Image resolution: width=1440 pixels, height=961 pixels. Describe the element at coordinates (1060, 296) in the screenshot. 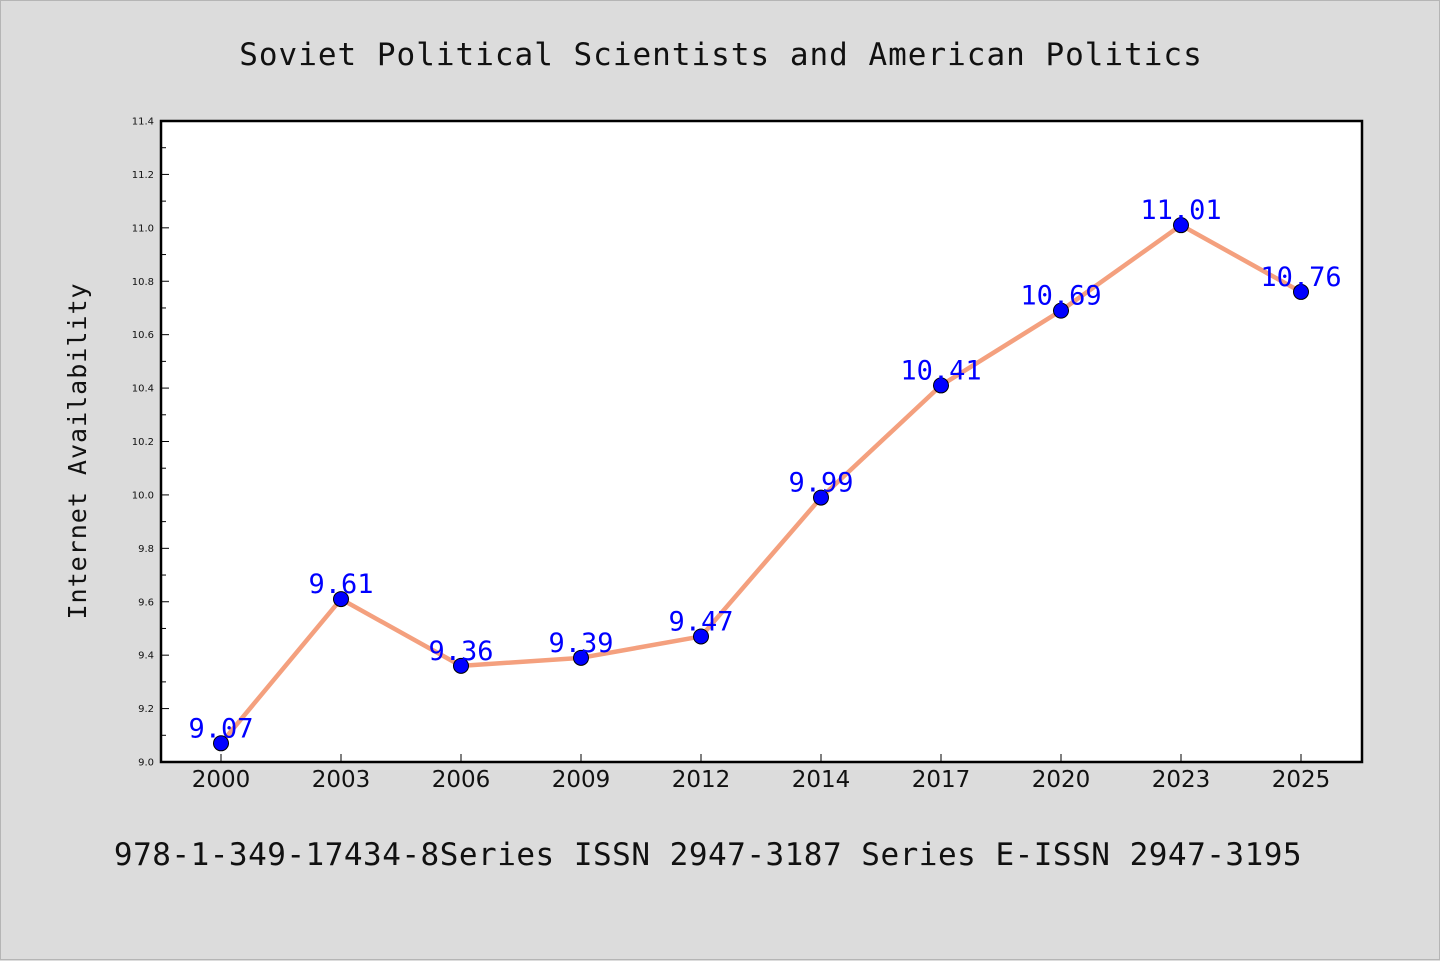

I see `data-label: 10.69` at that location.